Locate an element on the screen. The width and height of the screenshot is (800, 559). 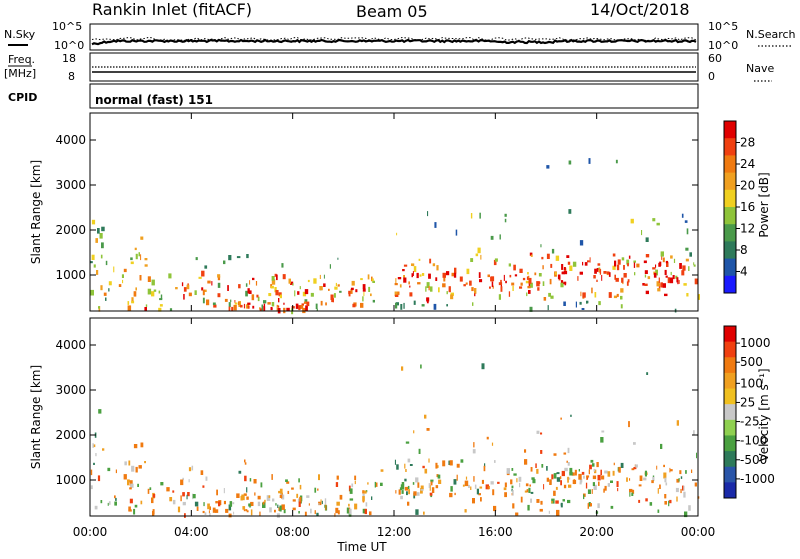
yaxis-tick-label: 1000 is located at coordinates (70, 480).